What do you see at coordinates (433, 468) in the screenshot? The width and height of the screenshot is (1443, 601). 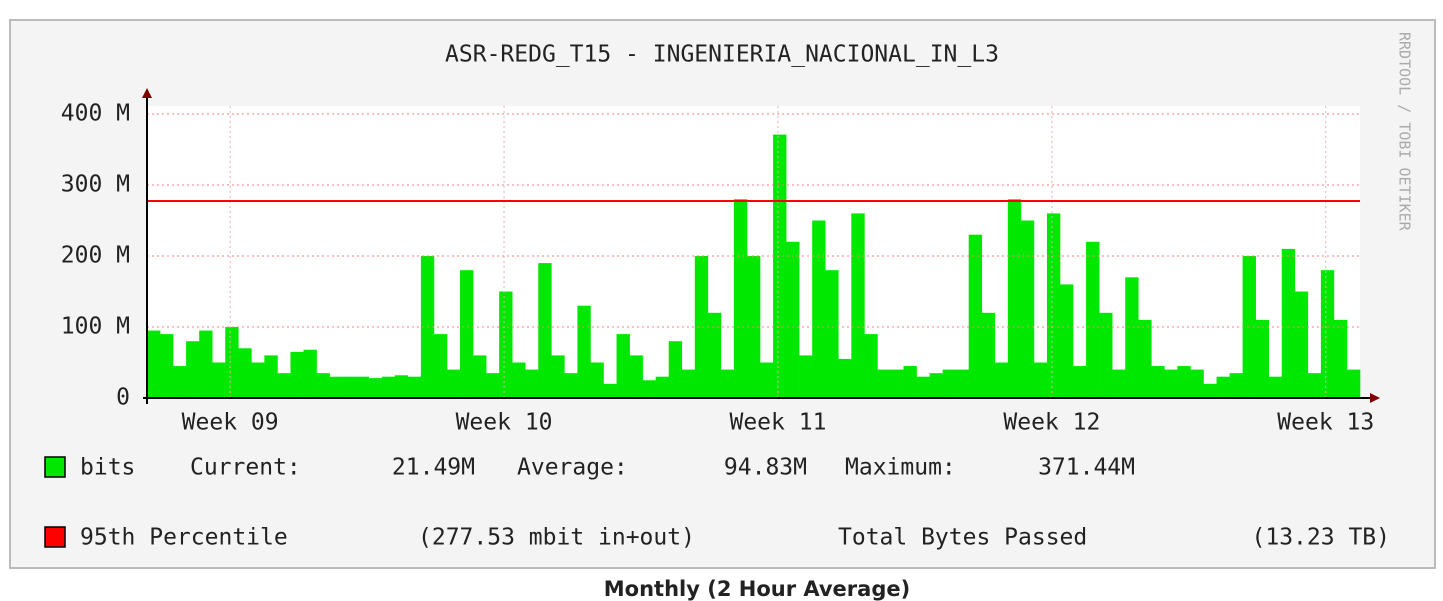 I see `stat-value: 21.49M` at bounding box center [433, 468].